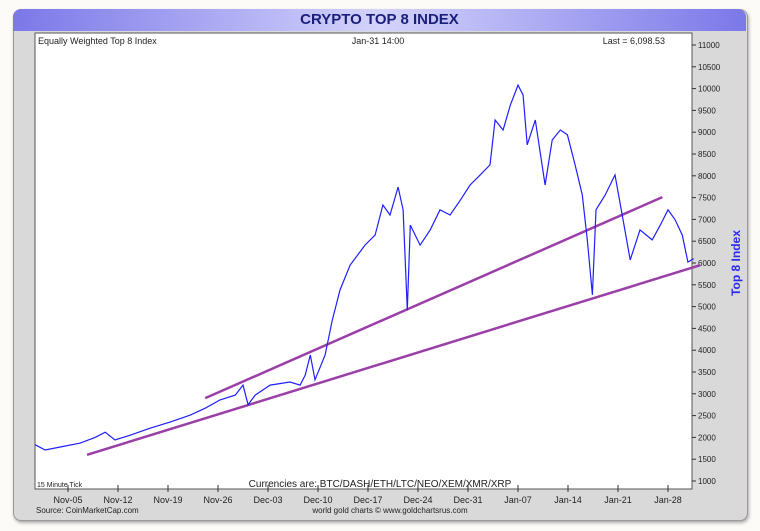 Image resolution: width=760 pixels, height=531 pixels. I want to click on y-tick-label: 8500, so click(707, 154).